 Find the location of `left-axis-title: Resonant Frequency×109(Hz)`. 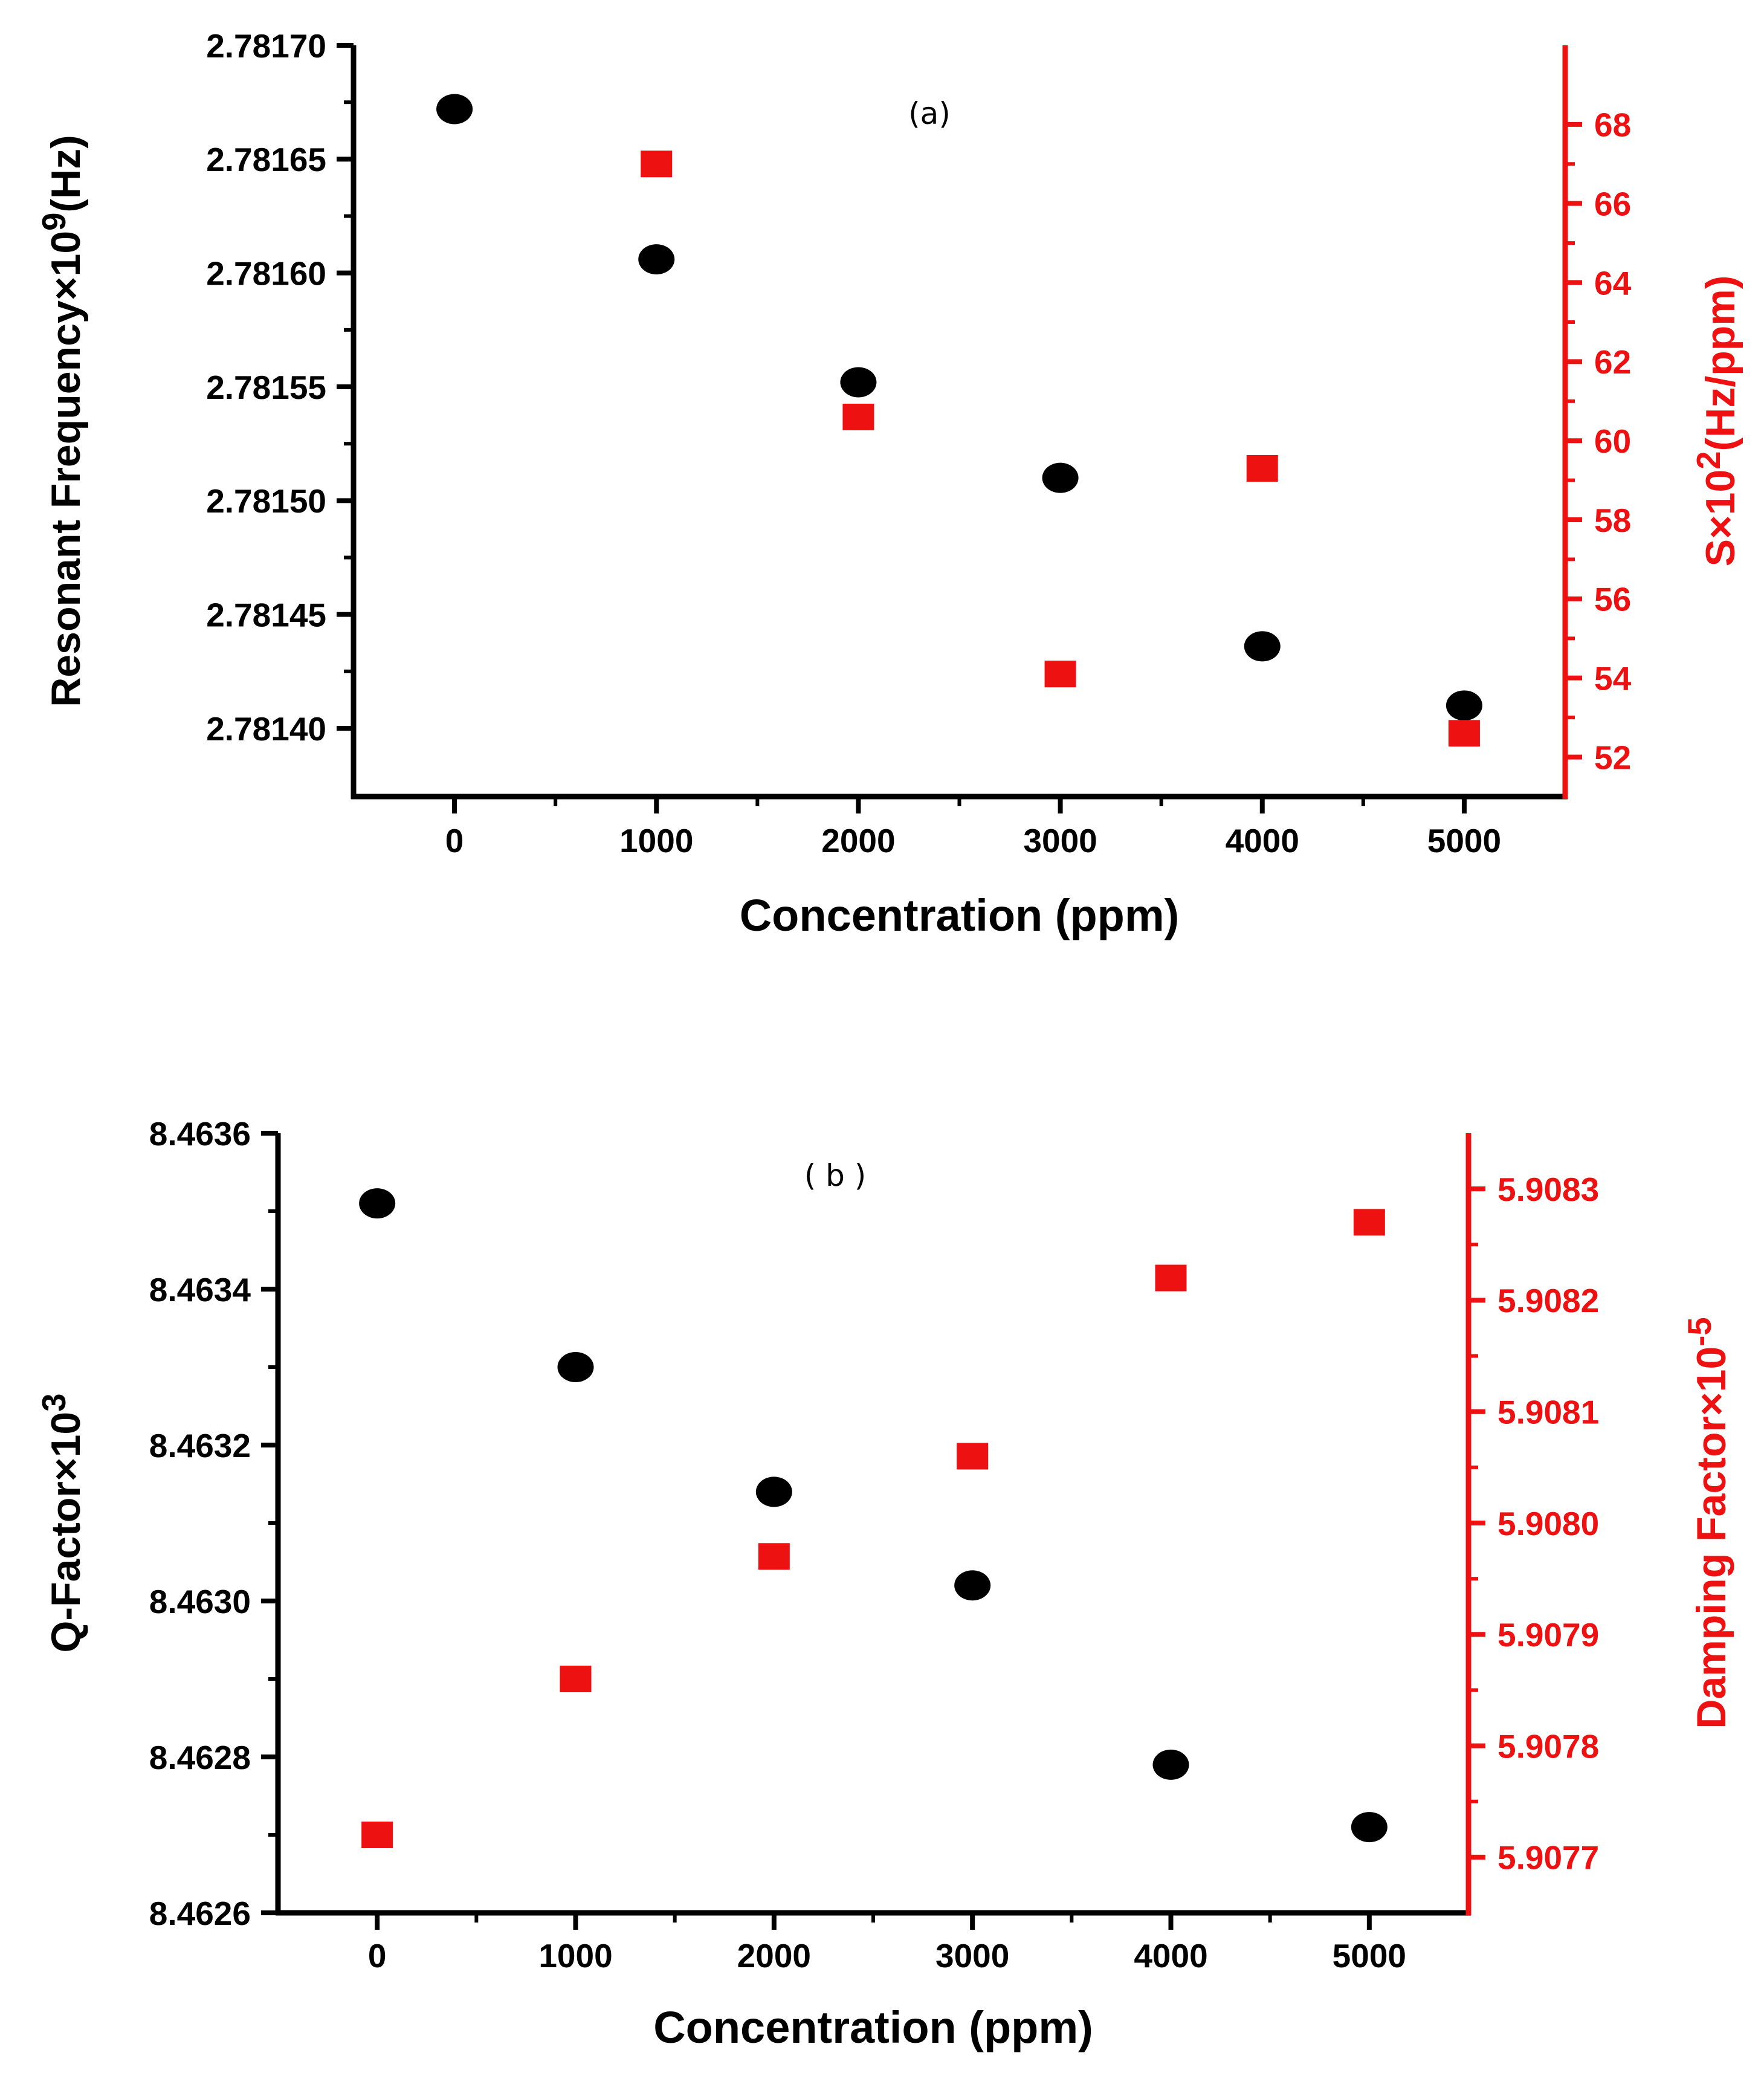

left-axis-title: Resonant Frequency×109(Hz) is located at coordinates (62, 421).